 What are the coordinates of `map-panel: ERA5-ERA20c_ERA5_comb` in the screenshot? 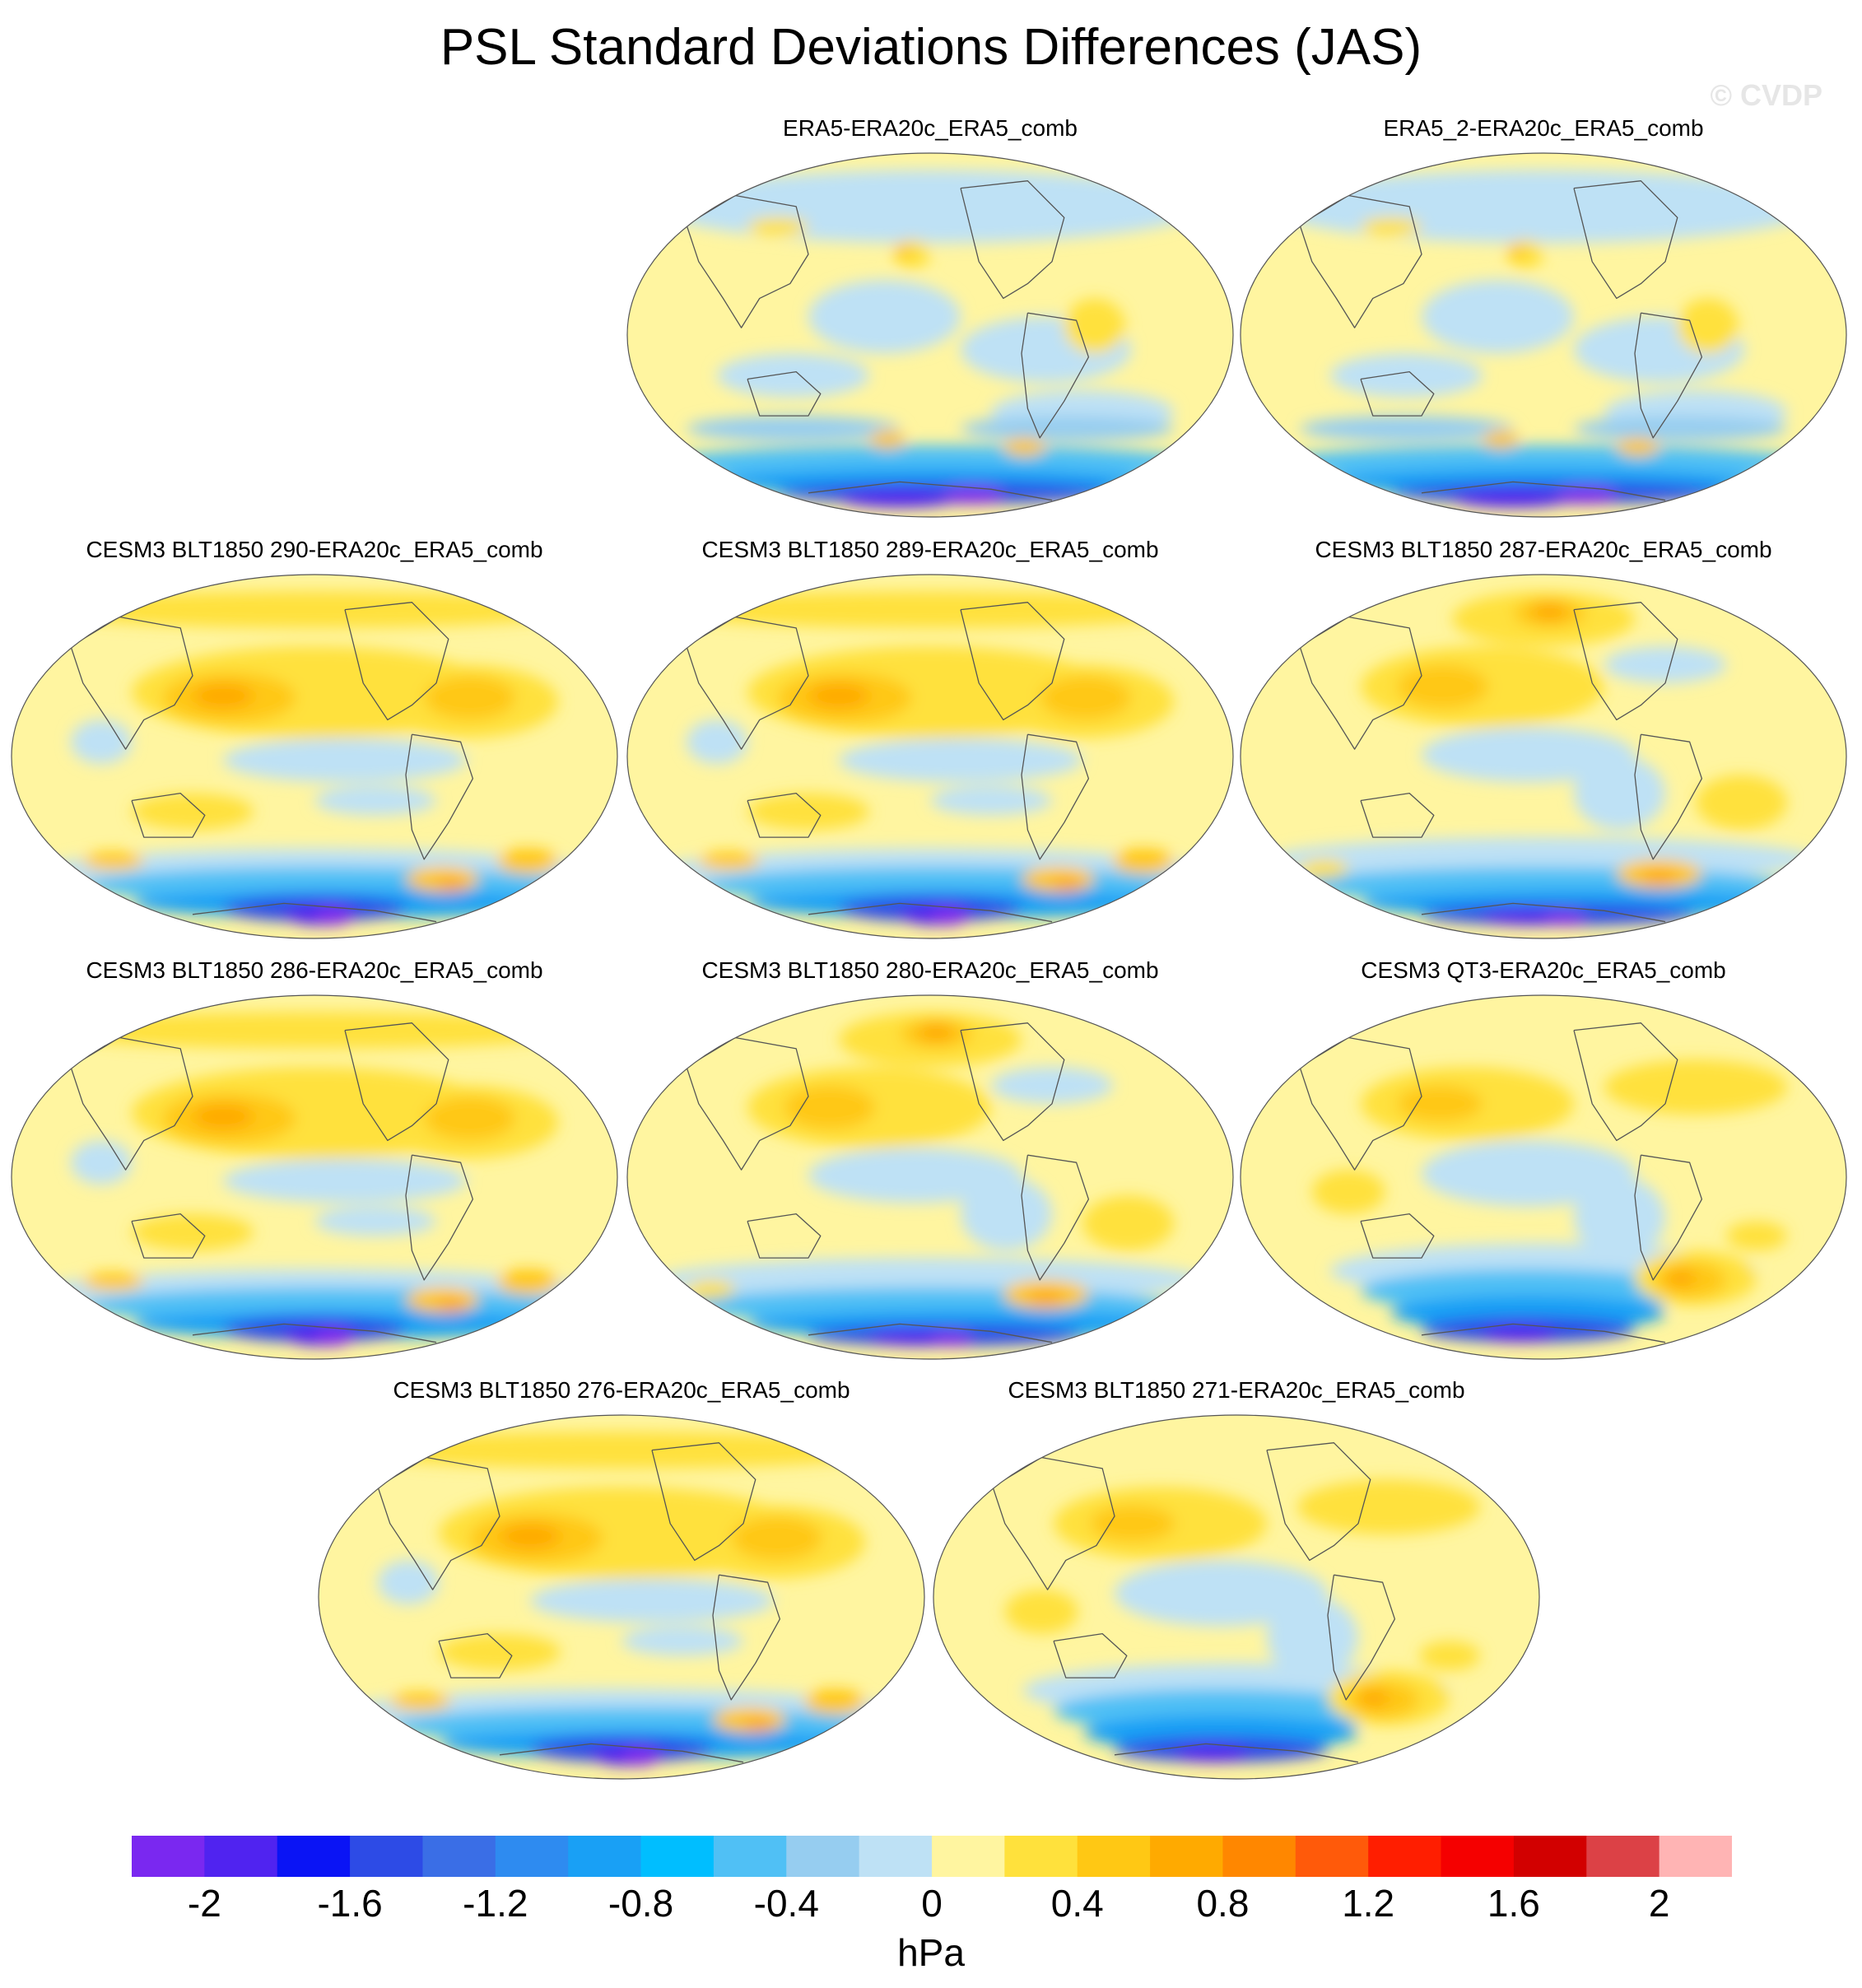 It's located at (930, 317).